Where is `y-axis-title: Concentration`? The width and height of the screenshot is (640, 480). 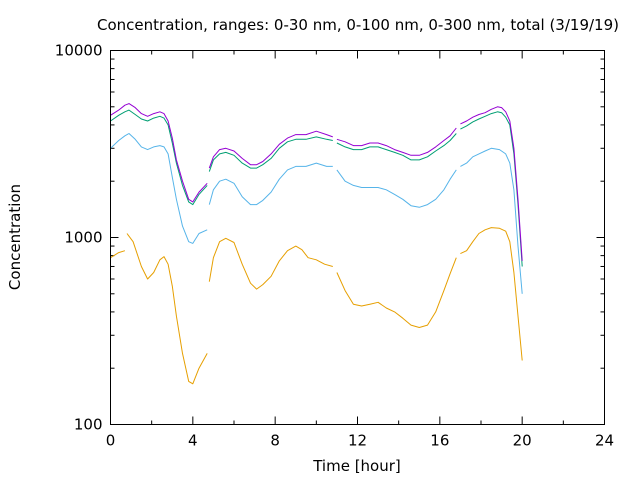 y-axis-title: Concentration is located at coordinates (15, 237).